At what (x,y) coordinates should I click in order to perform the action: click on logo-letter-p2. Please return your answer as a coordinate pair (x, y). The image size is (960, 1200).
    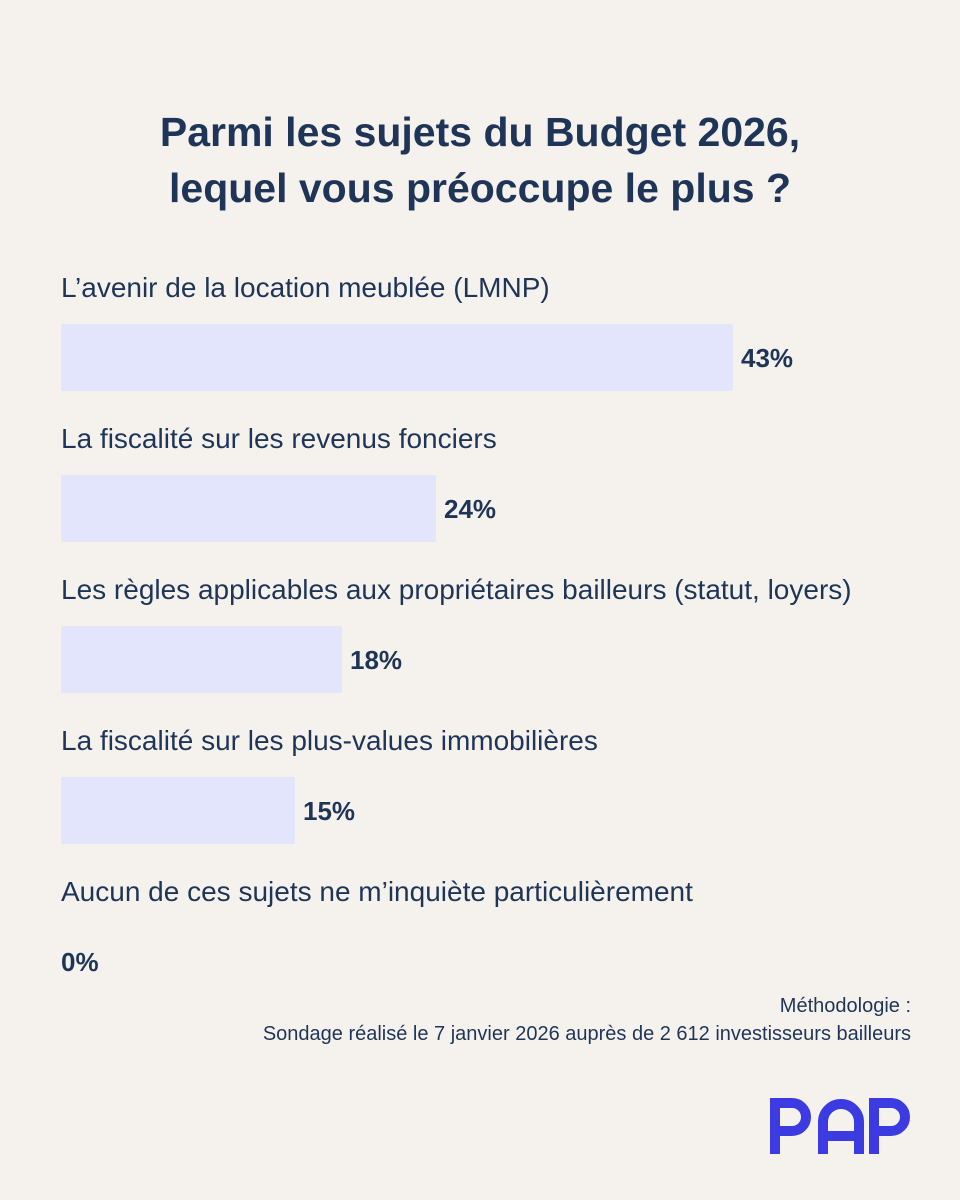
    Looking at the image, I should click on (889, 1126).